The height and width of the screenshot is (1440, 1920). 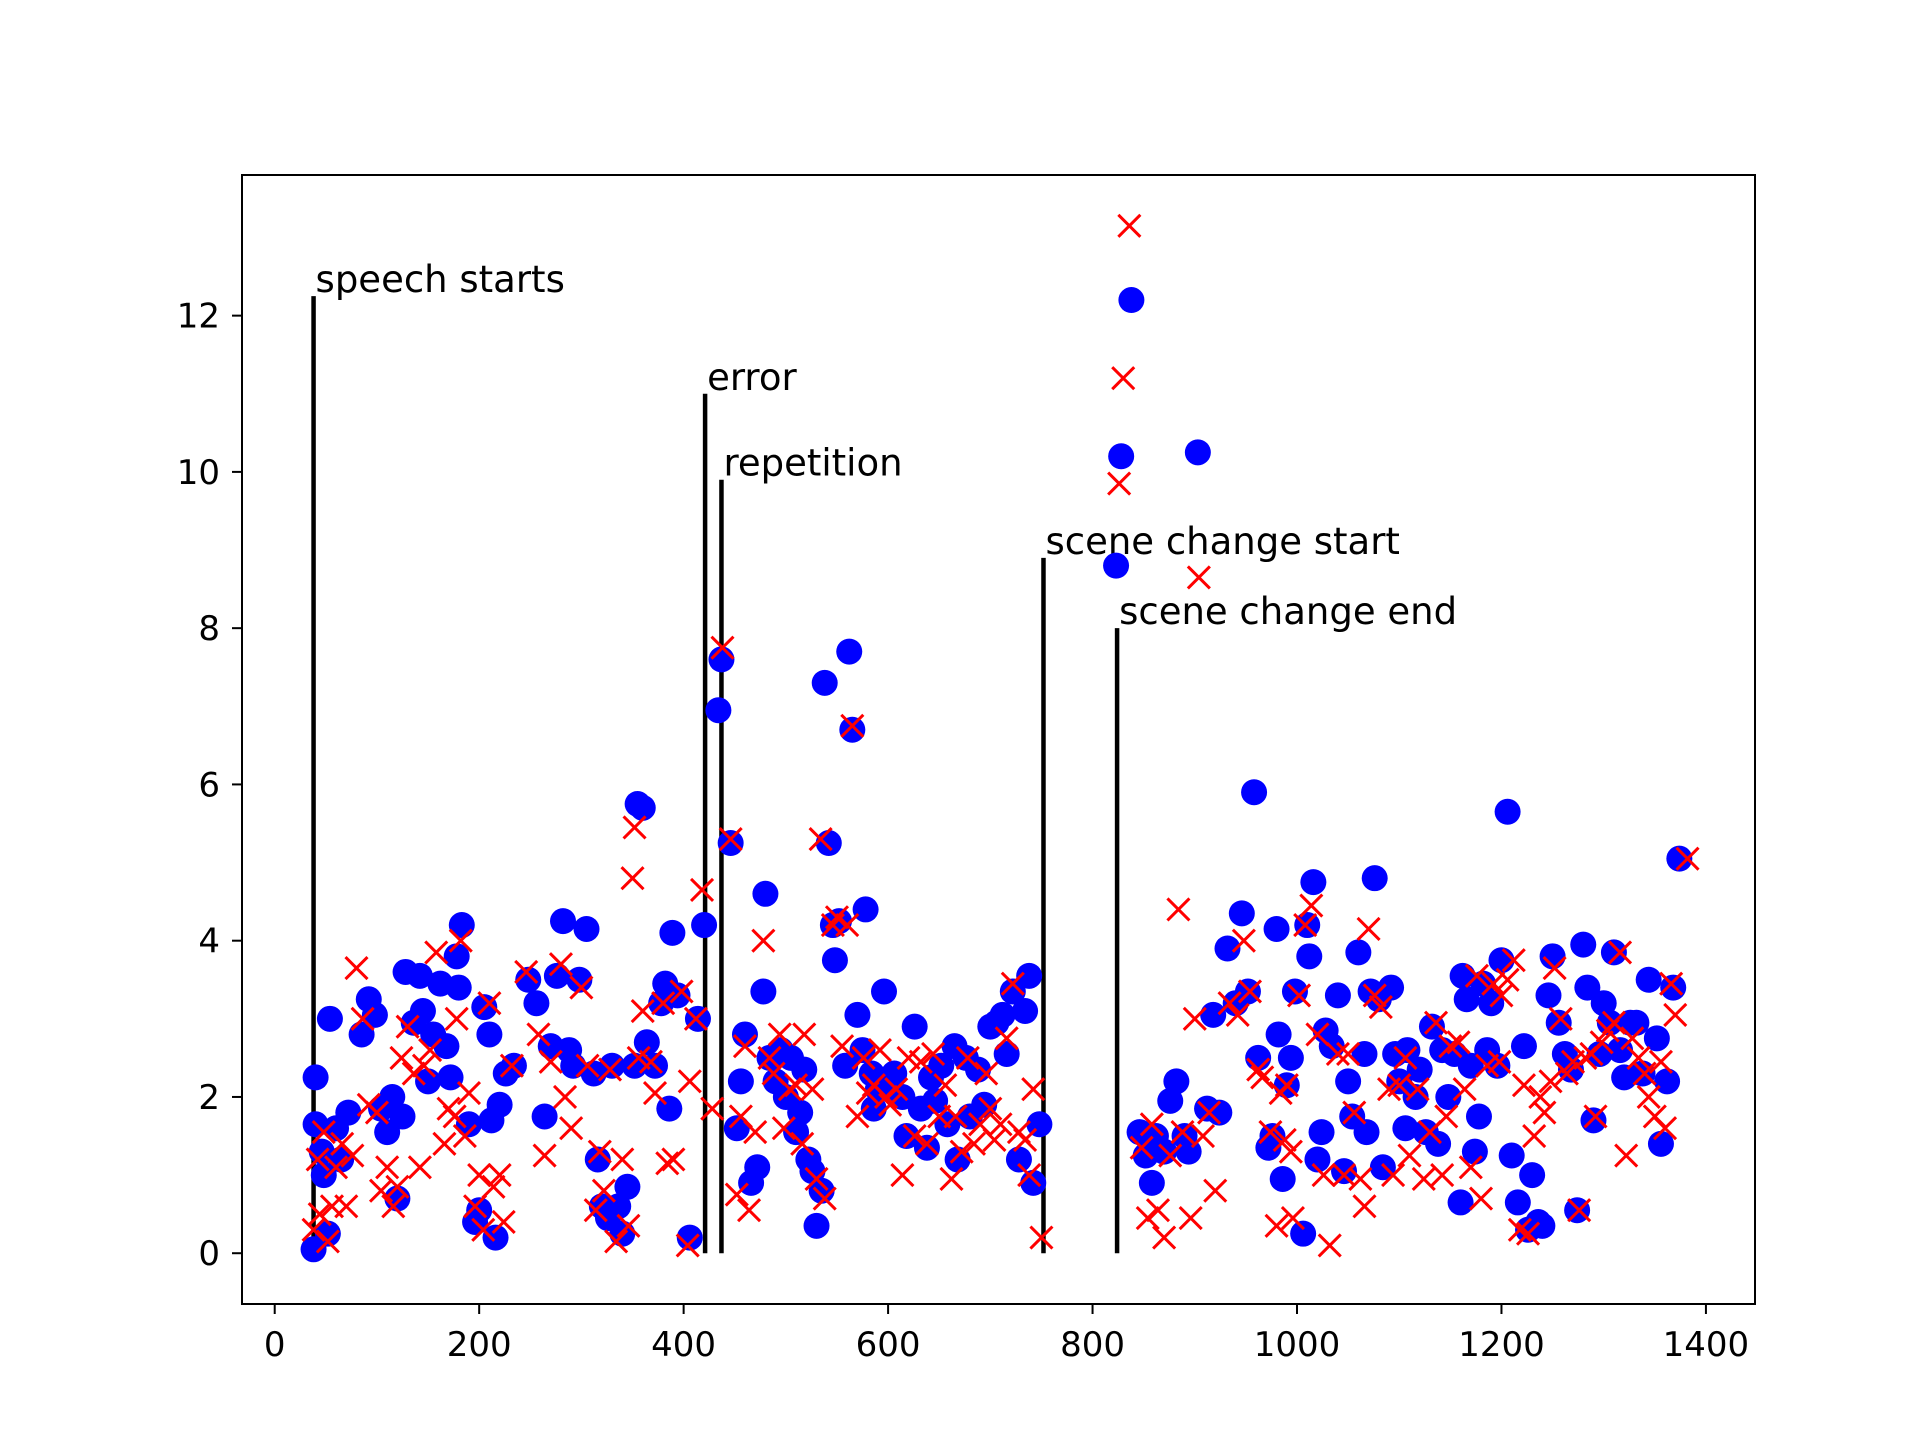 What do you see at coordinates (440, 279) in the screenshot?
I see `annotation-label: speech starts` at bounding box center [440, 279].